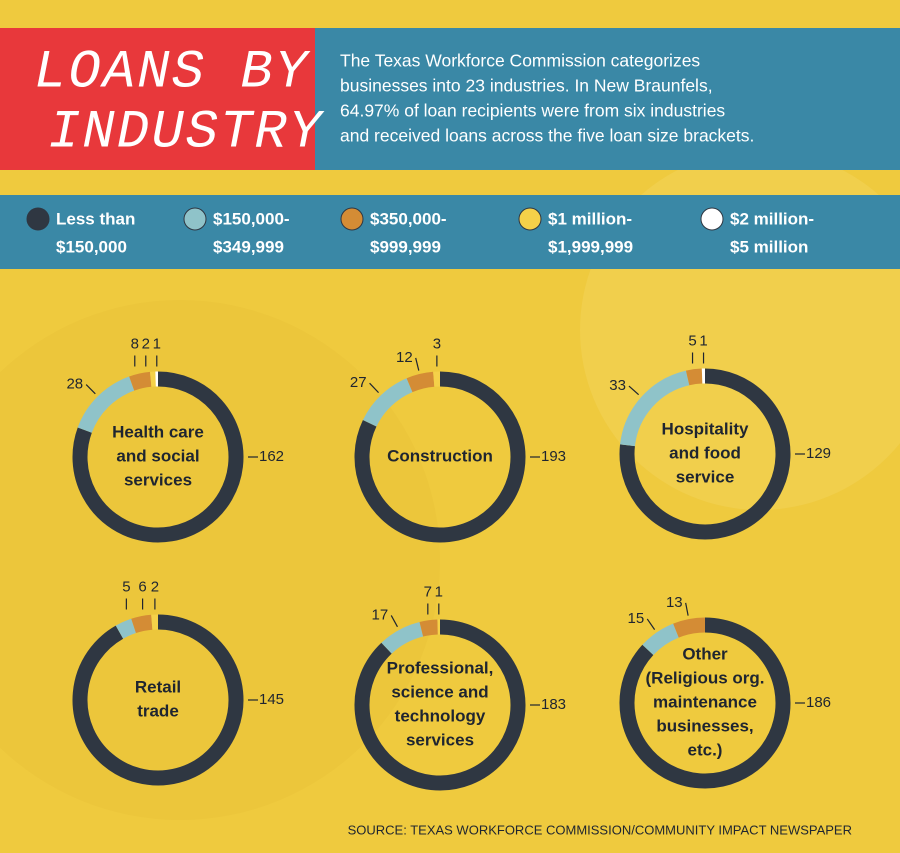 The height and width of the screenshot is (853, 900). I want to click on legend-band, so click(450, 232).